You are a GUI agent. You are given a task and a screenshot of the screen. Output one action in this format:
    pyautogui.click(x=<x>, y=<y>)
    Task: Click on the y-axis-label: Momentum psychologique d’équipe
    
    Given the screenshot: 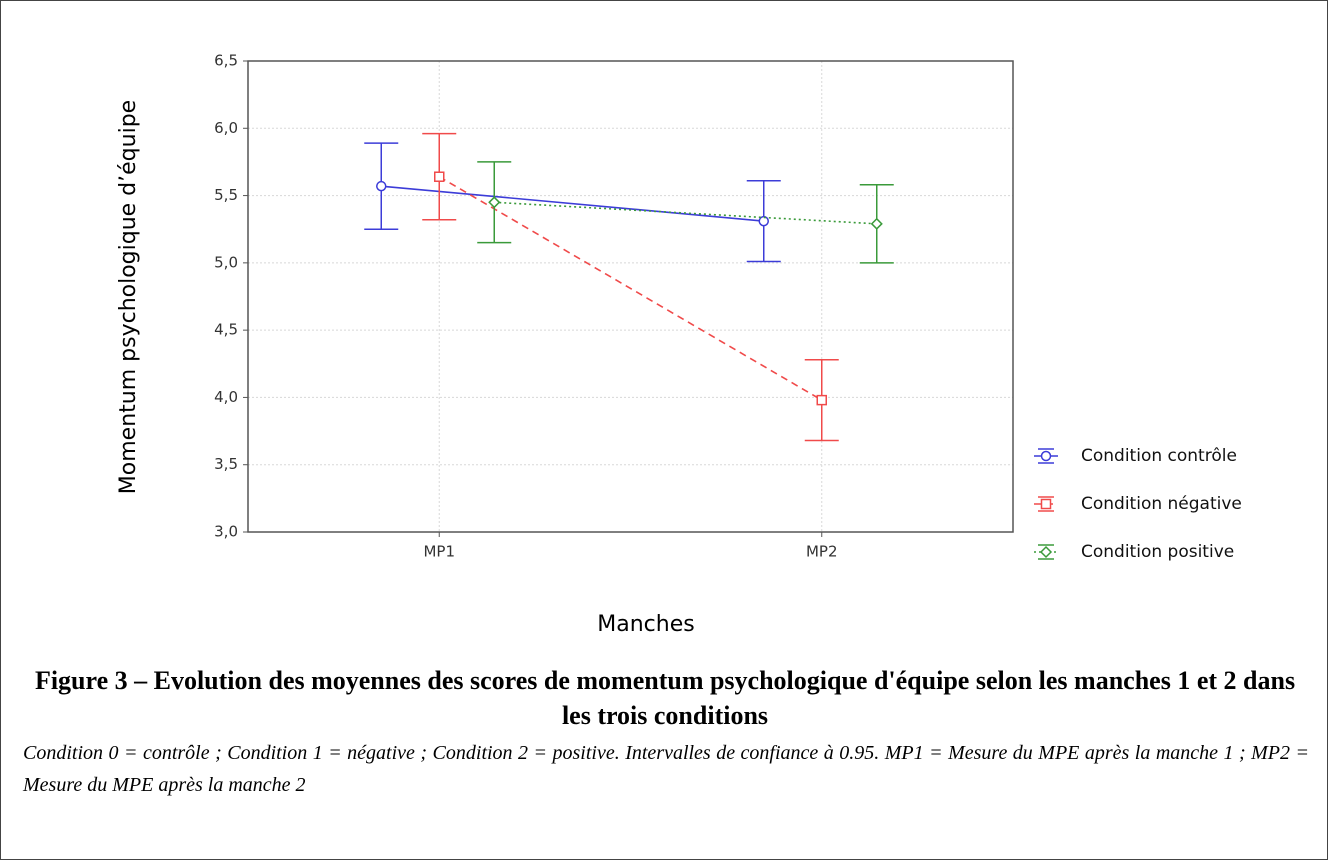 What is the action you would take?
    pyautogui.click(x=128, y=297)
    